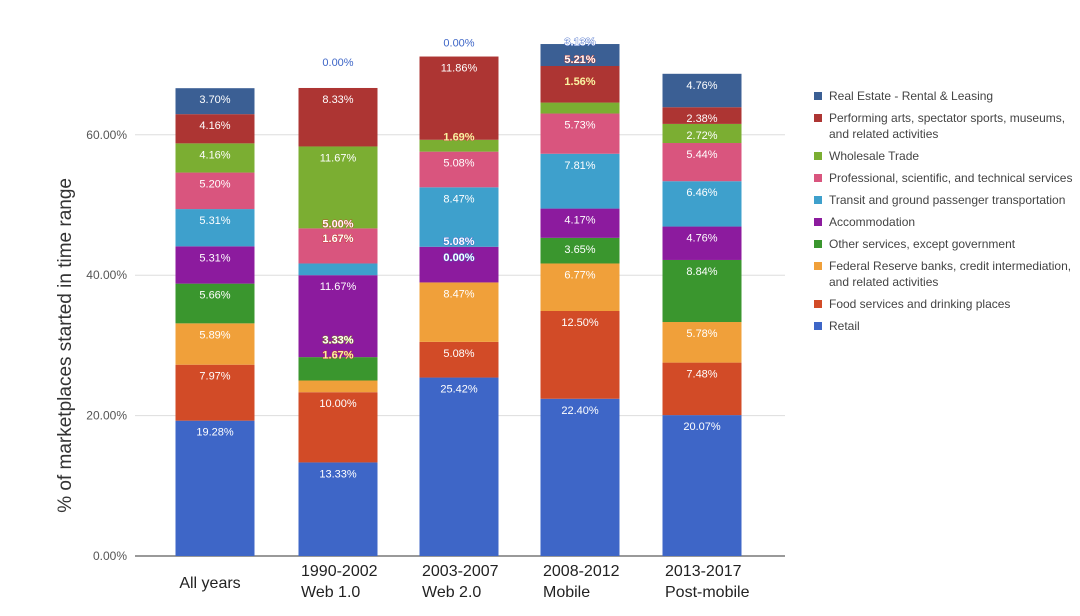  Describe the element at coordinates (214, 377) in the screenshot. I see `data-label: 7.97%` at that location.